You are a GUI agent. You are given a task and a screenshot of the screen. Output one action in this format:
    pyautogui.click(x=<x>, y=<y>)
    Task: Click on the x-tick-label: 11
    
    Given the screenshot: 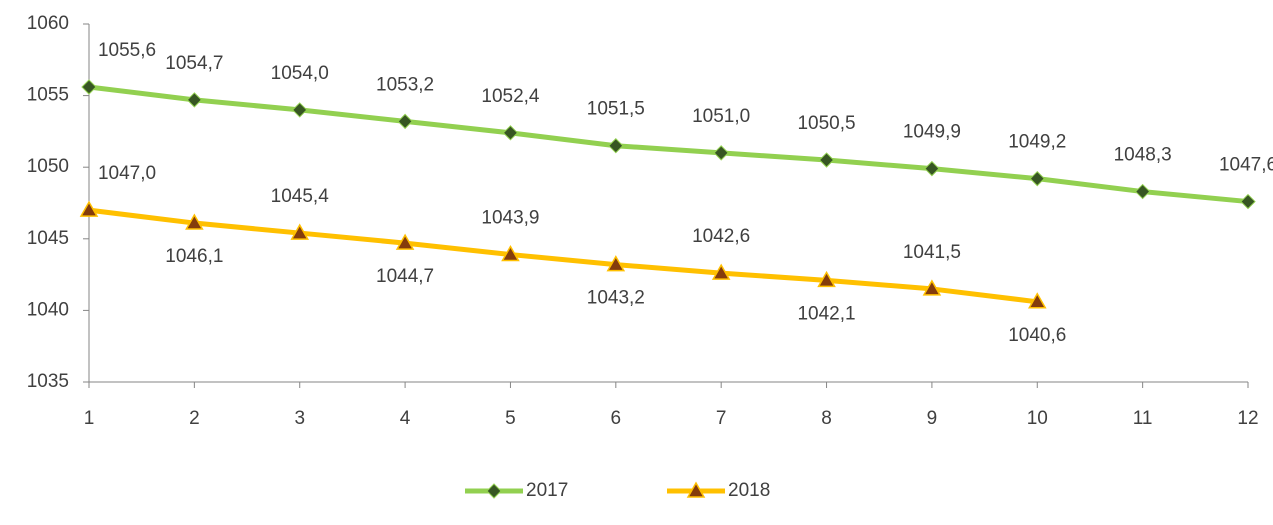 What is the action you would take?
    pyautogui.click(x=1143, y=418)
    